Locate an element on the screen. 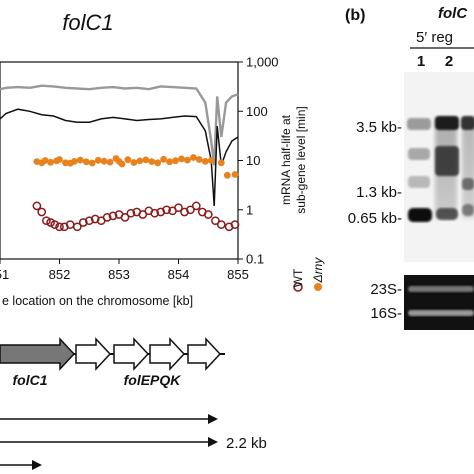 The height and width of the screenshot is (474, 474). legend-wt-label: WT is located at coordinates (298, 277).